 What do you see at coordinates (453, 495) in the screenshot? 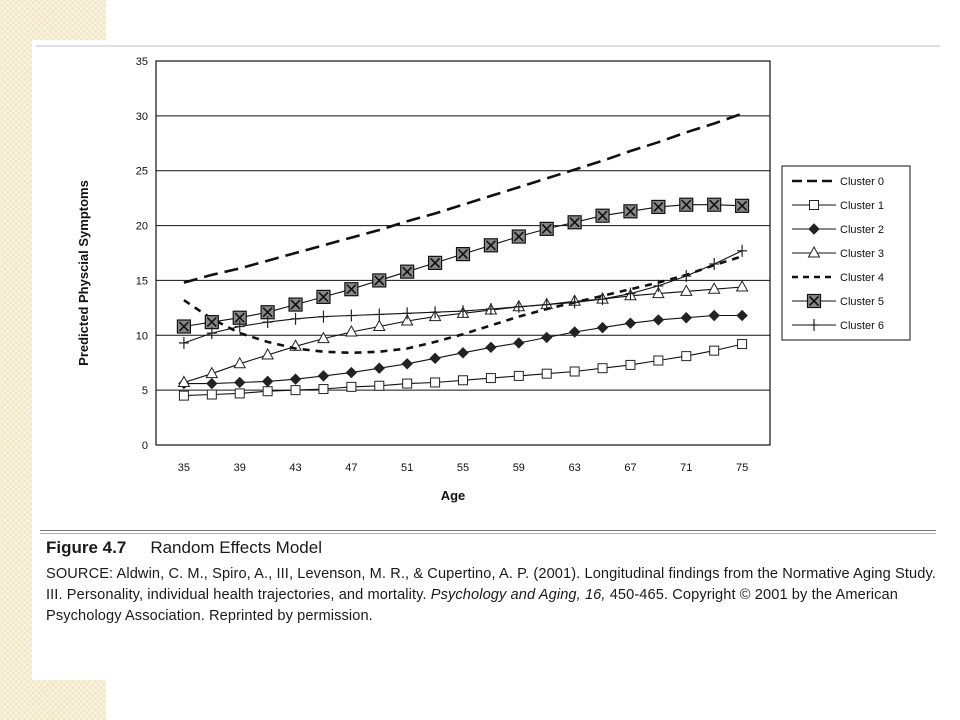
I see `x-axis-title: Age` at bounding box center [453, 495].